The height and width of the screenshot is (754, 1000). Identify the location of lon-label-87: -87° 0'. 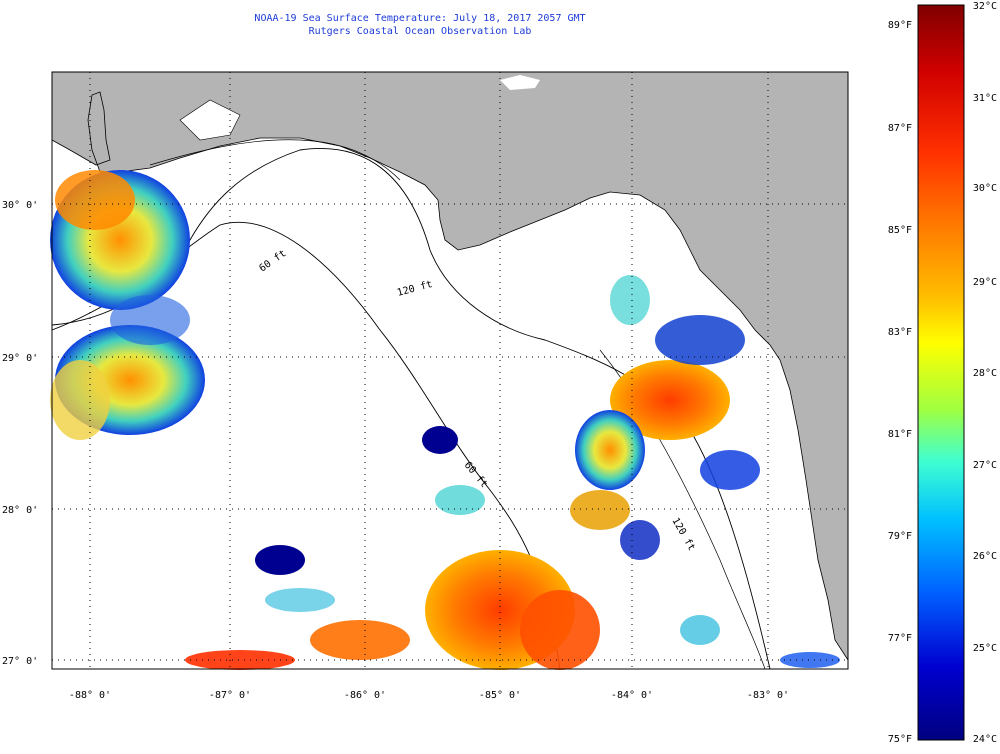
(230, 695).